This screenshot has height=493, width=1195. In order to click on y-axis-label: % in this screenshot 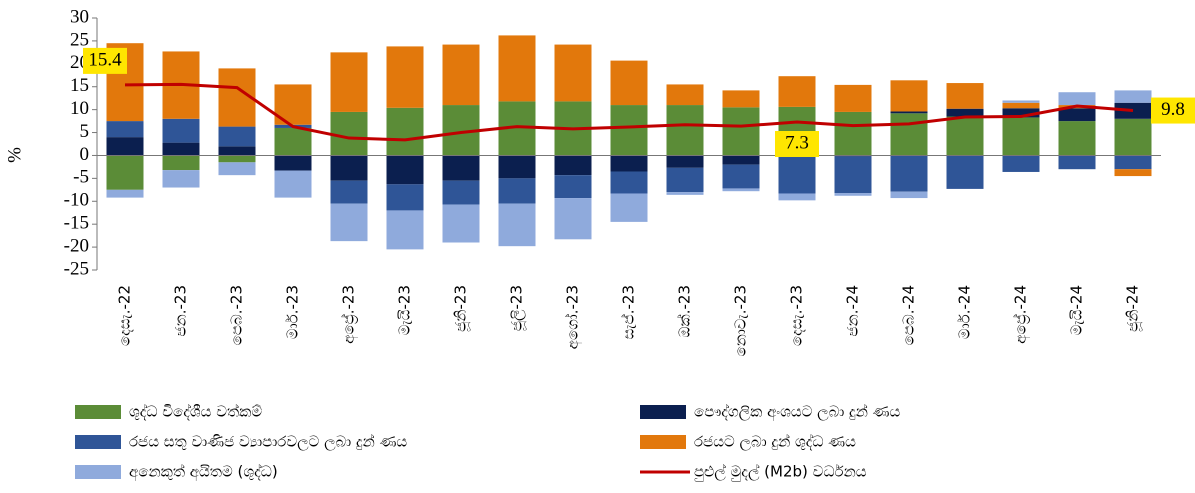, I will do `click(14, 155)`.